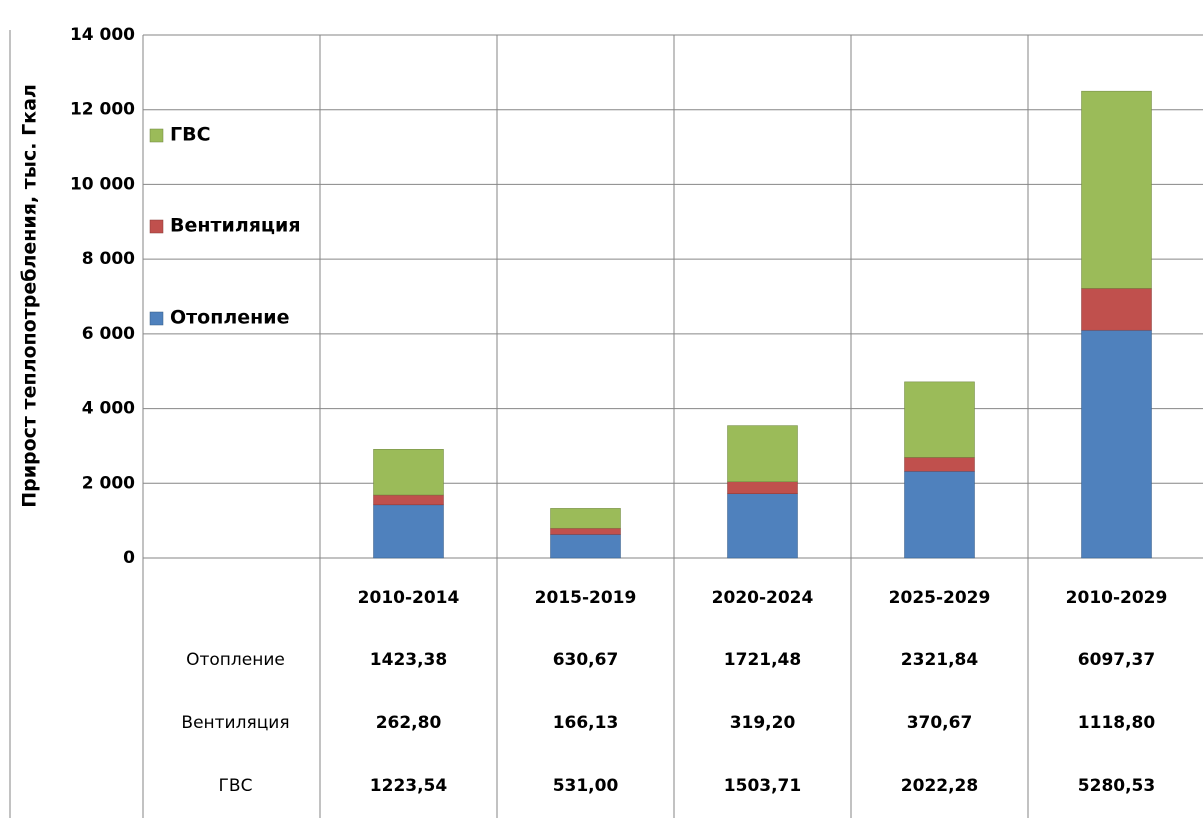  I want to click on table-cell: 166,13, so click(586, 723).